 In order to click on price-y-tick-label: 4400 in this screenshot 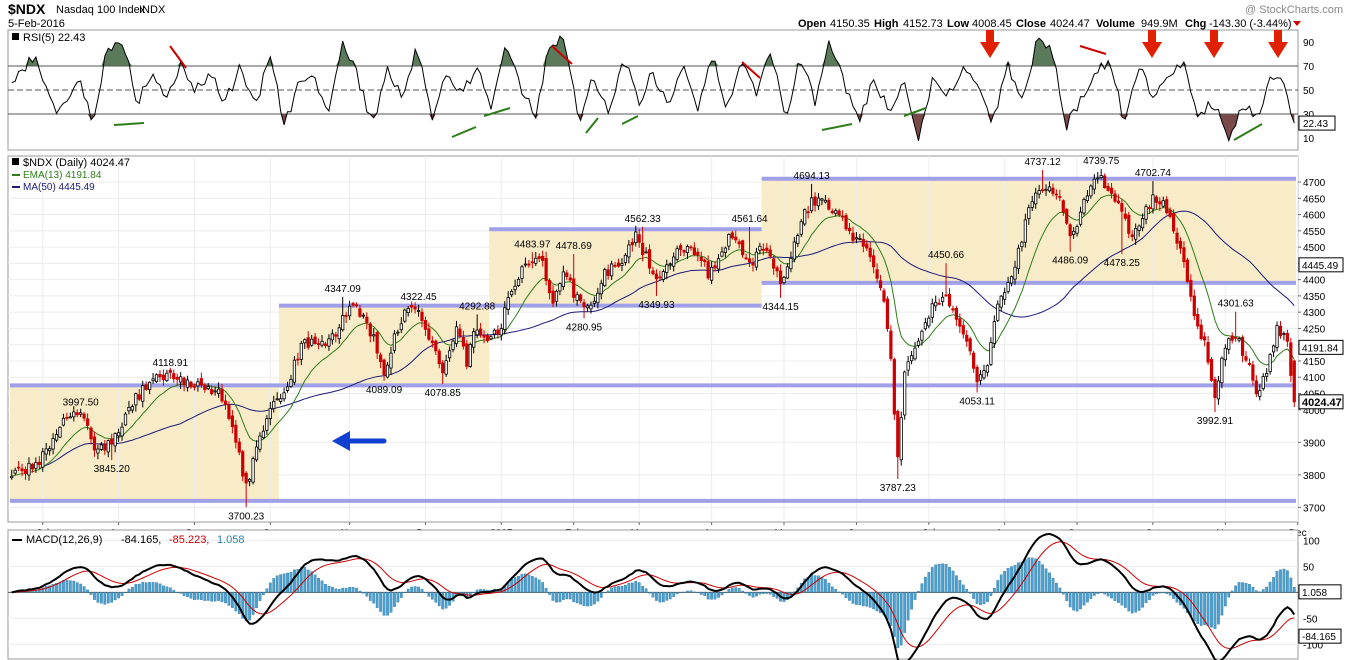, I will do `click(1314, 281)`.